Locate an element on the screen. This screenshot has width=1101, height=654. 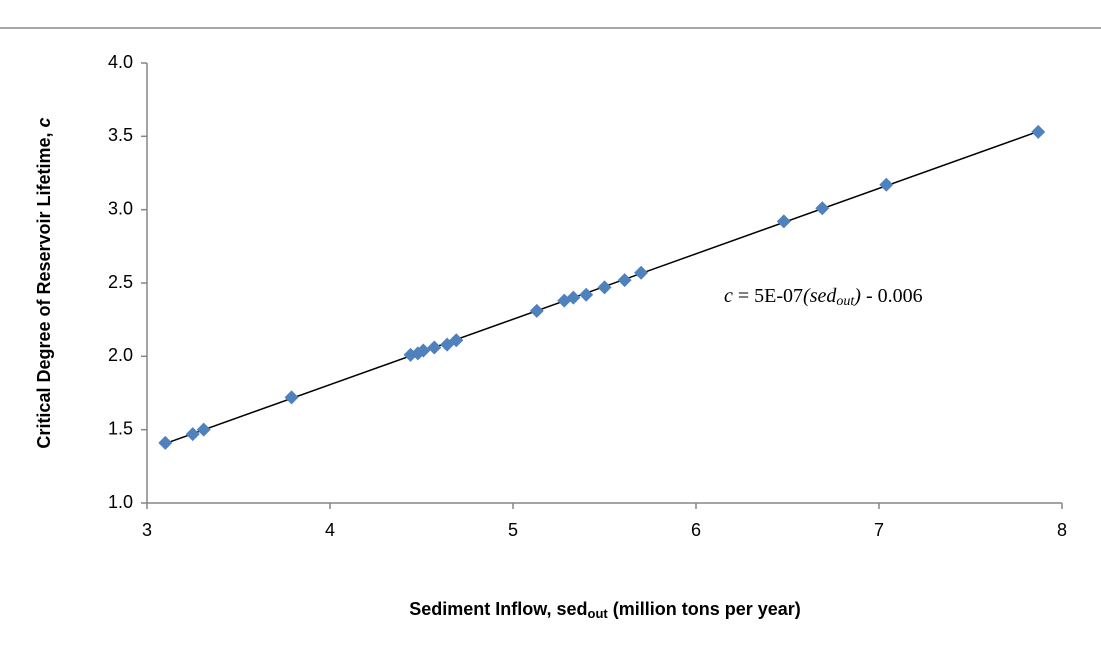
annotation: c = 5E-07(sedout) - 0.006 is located at coordinates (823, 297).